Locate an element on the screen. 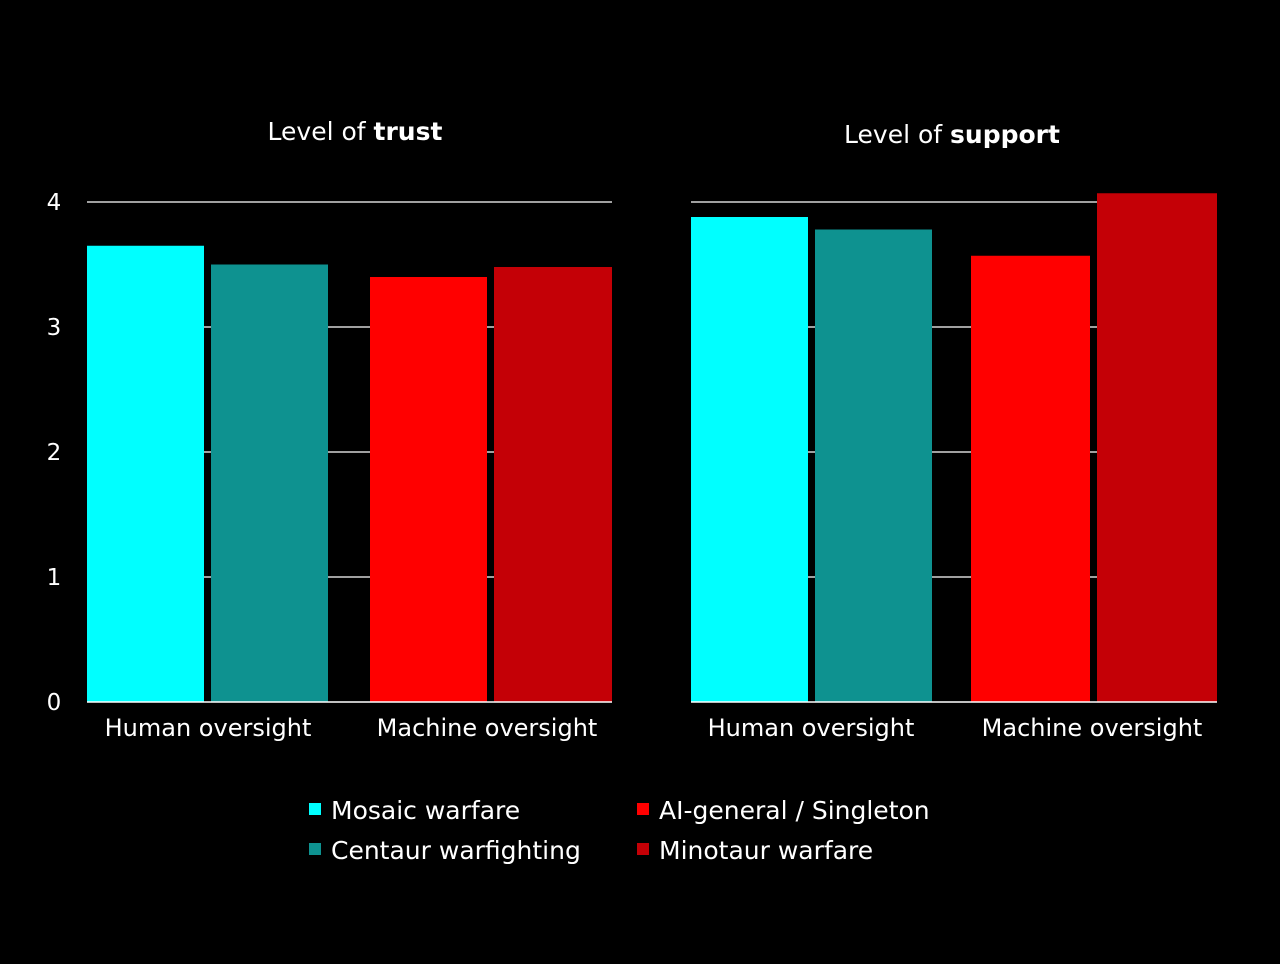 This screenshot has width=1280, height=964. legend-label: AI-general / Singleton is located at coordinates (794, 810).